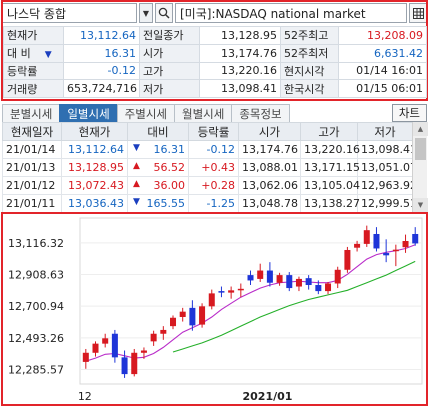 This screenshot has width=429, height=407. What do you see at coordinates (36, 338) in the screenshot?
I see `y-tick-label: 12,493.26` at bounding box center [36, 338].